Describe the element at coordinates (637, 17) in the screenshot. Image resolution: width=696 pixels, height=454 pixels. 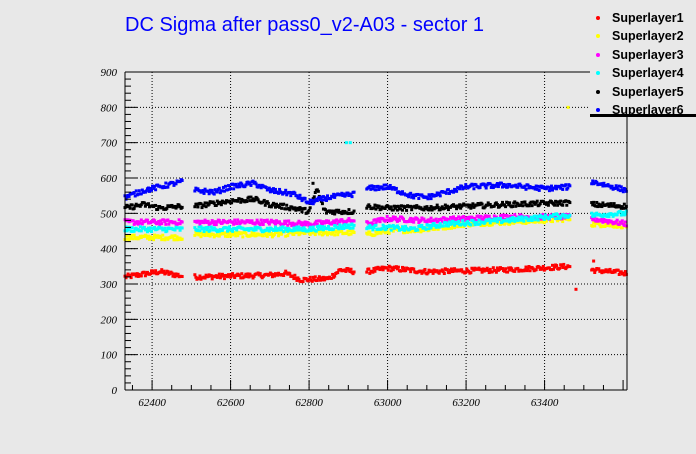
I see `legend-entry: Superlayer1` at that location.